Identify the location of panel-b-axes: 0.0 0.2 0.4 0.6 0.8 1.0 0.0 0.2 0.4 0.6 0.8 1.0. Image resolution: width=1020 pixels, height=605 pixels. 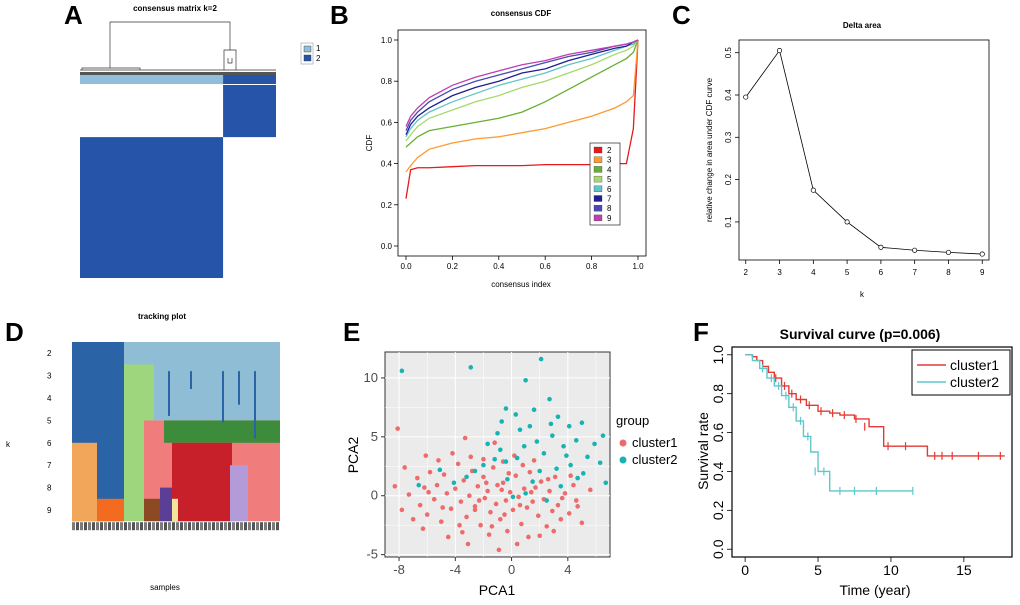
(512, 153).